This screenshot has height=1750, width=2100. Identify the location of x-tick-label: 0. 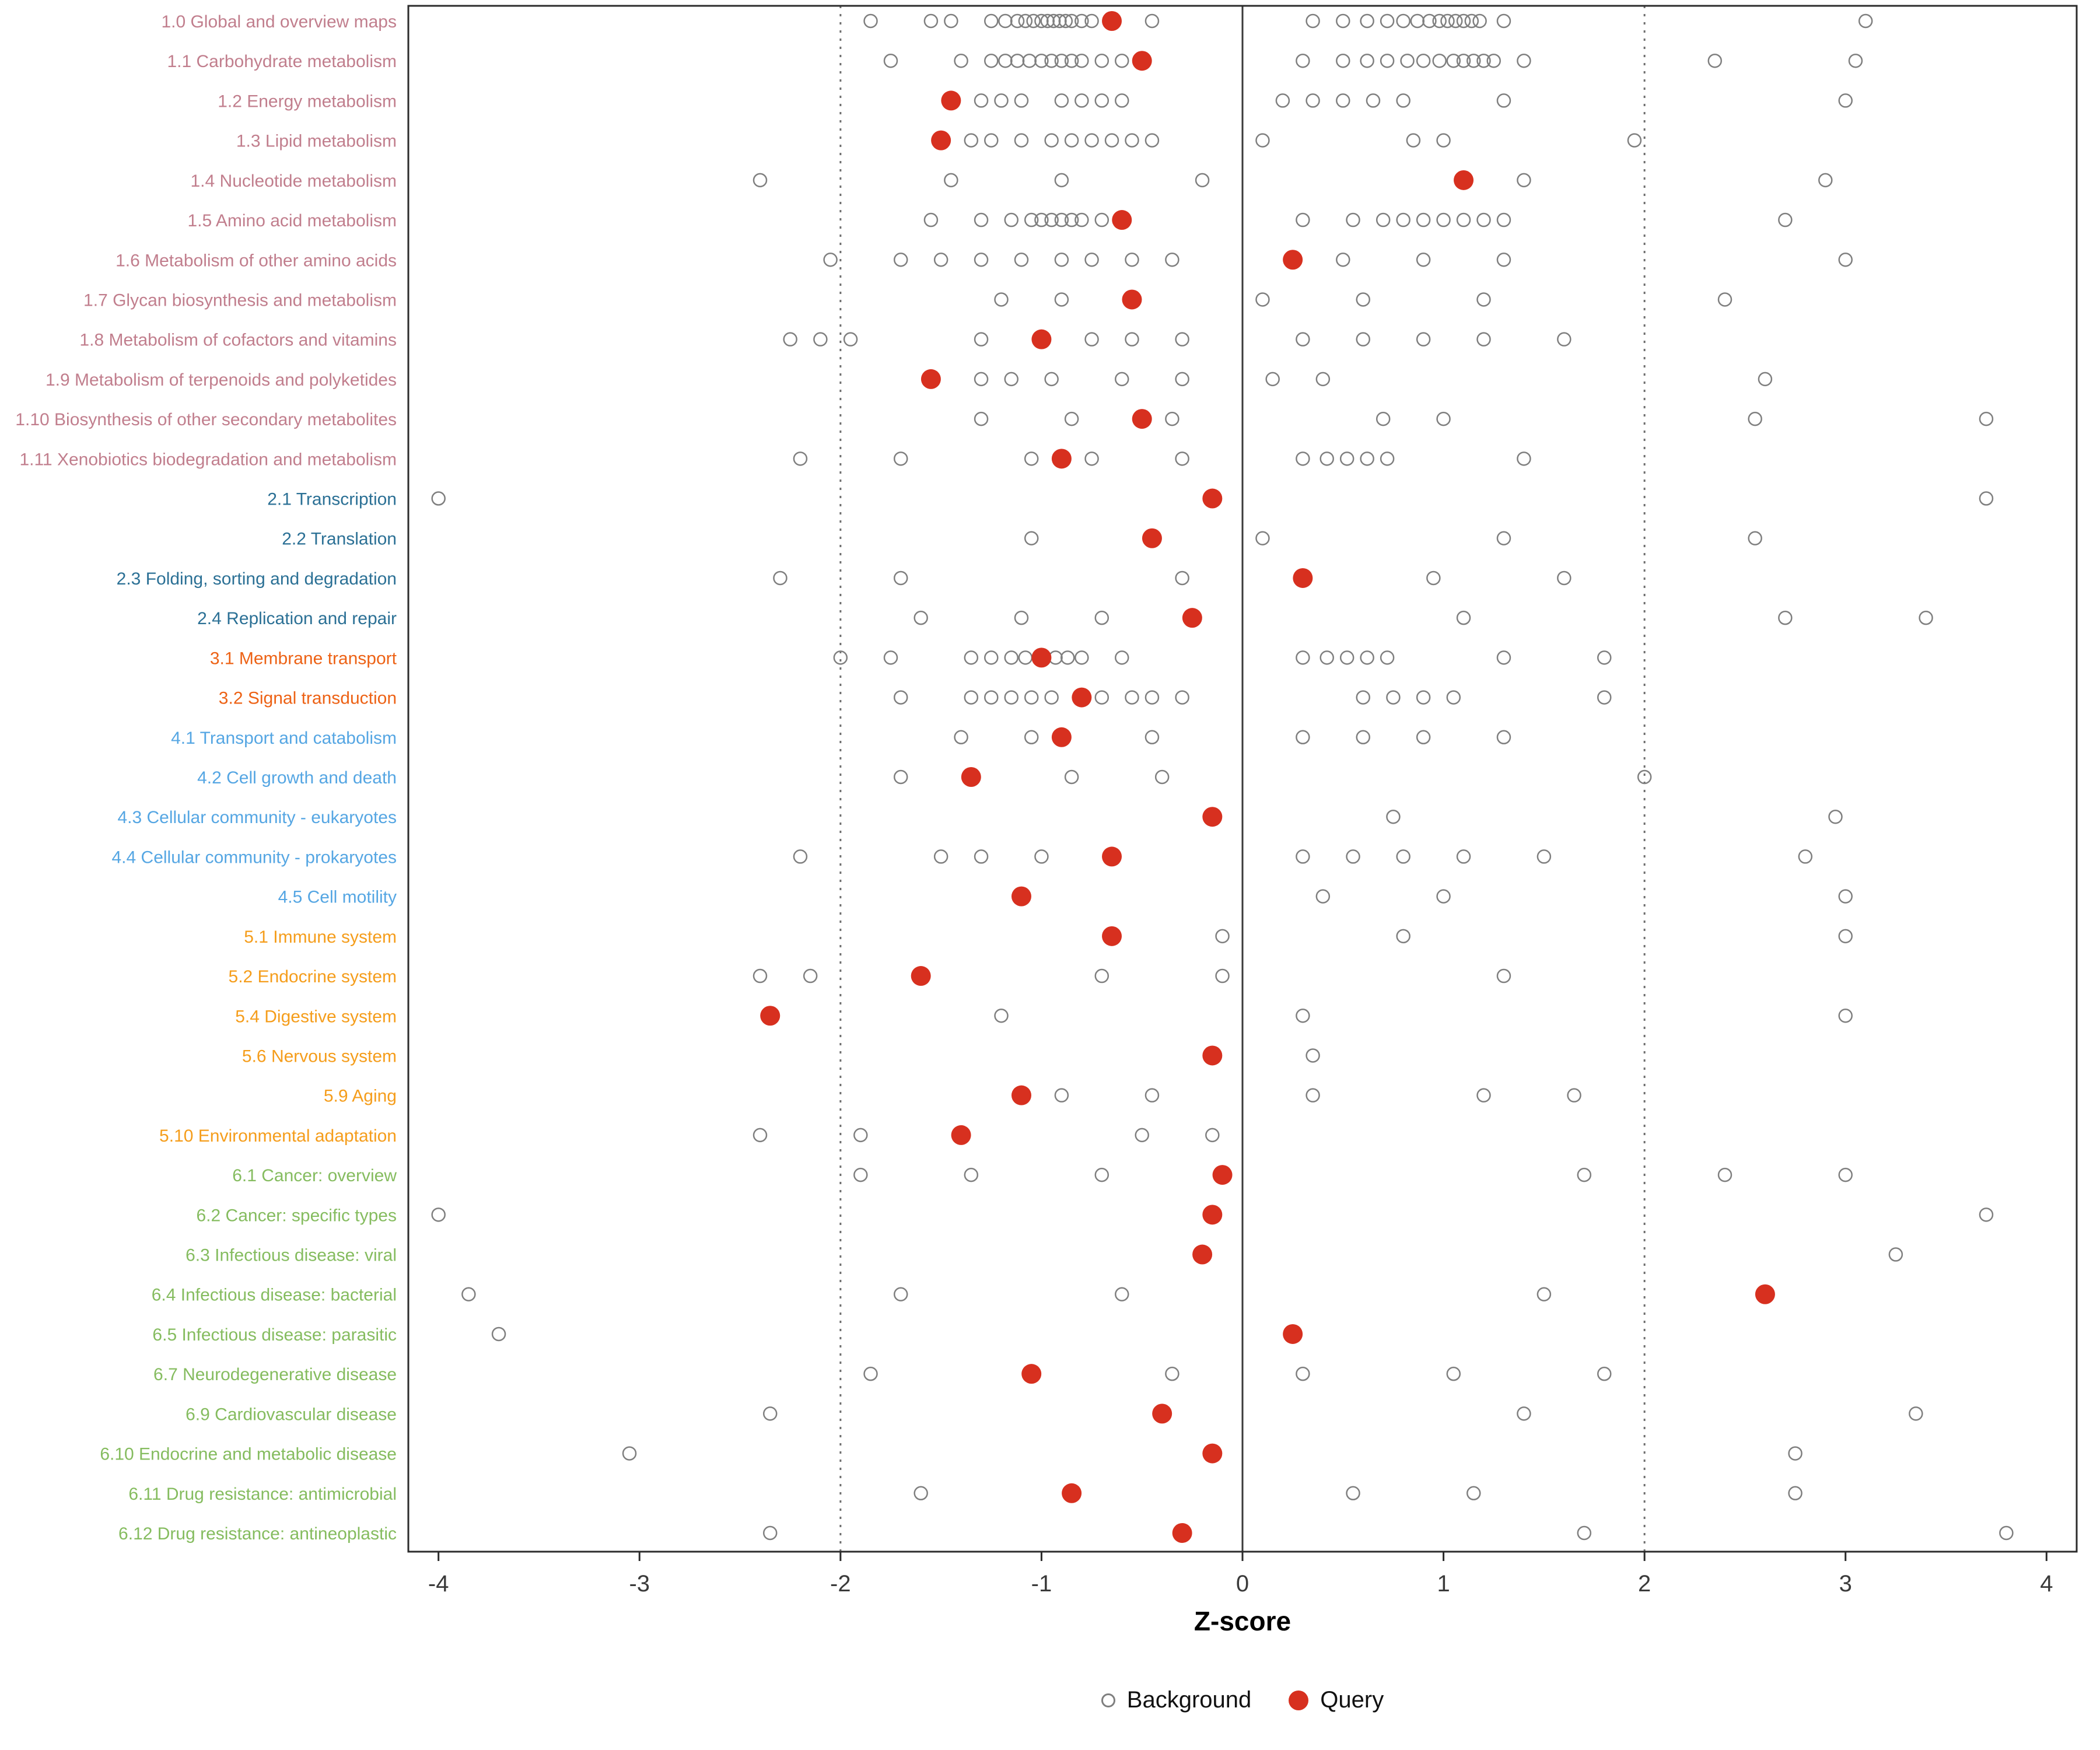
(1242, 1584).